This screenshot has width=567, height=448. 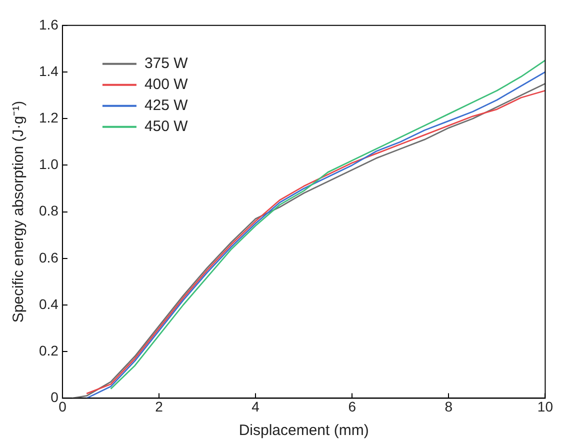 What do you see at coordinates (545, 406) in the screenshot?
I see `x-tick-label: 10` at bounding box center [545, 406].